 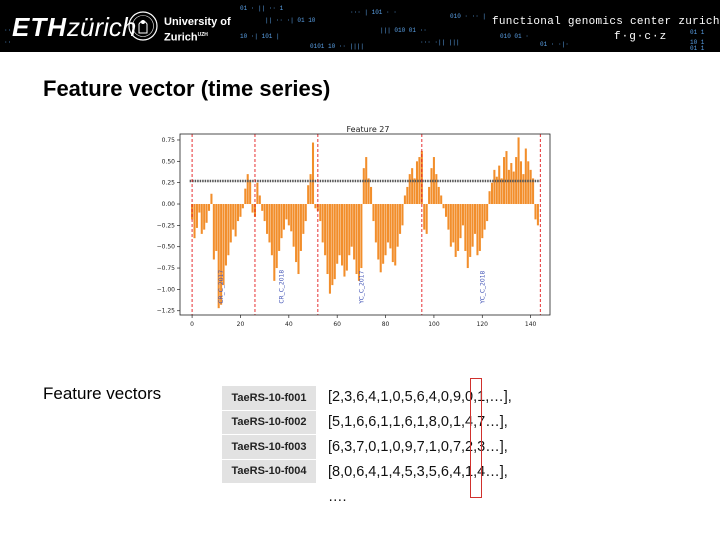 I want to click on x-tick-label: 40, so click(x=289, y=324).